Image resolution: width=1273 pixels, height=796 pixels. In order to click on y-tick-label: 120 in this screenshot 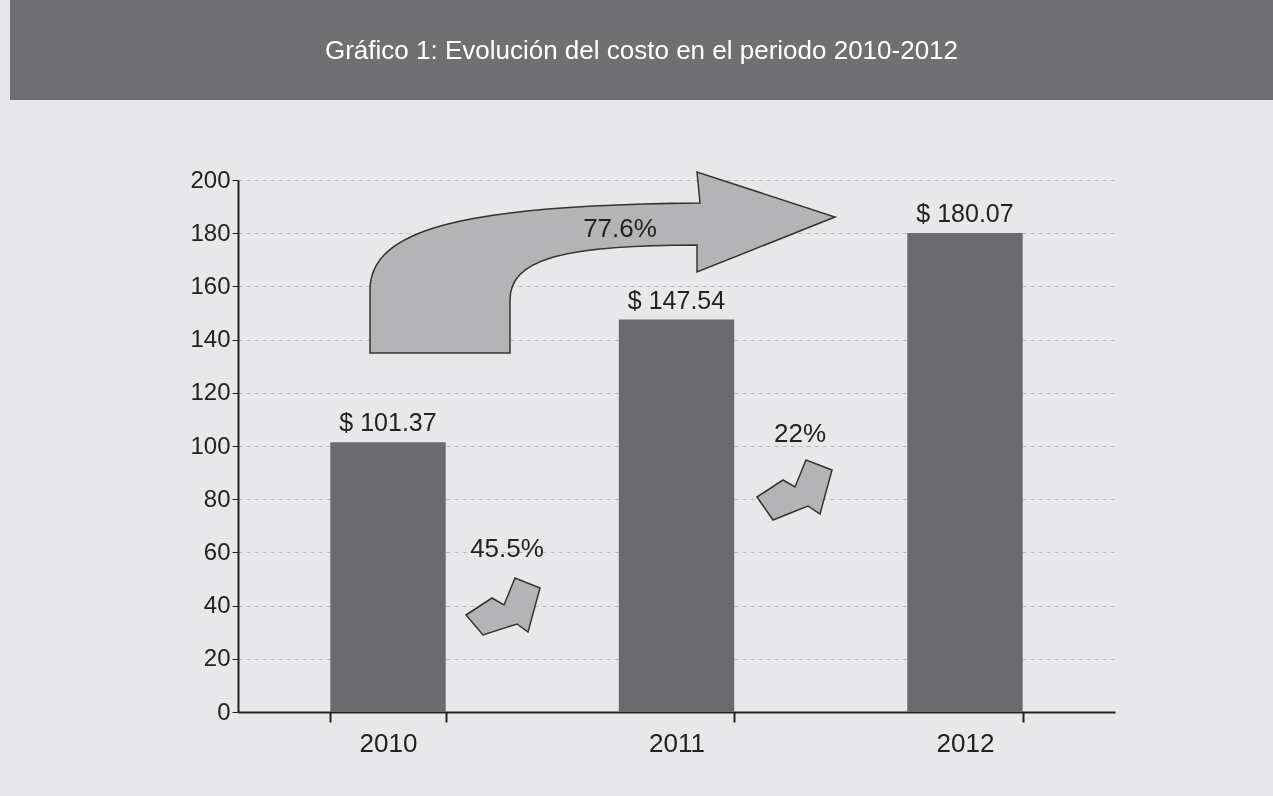, I will do `click(210, 392)`.